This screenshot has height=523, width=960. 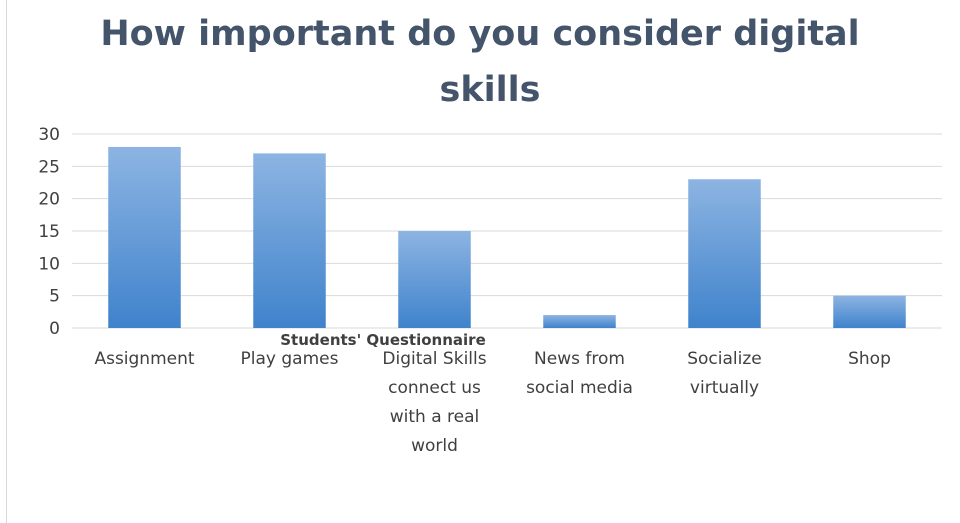 What do you see at coordinates (480, 34) in the screenshot?
I see `chart-title-line-1: How important do you consider digital` at bounding box center [480, 34].